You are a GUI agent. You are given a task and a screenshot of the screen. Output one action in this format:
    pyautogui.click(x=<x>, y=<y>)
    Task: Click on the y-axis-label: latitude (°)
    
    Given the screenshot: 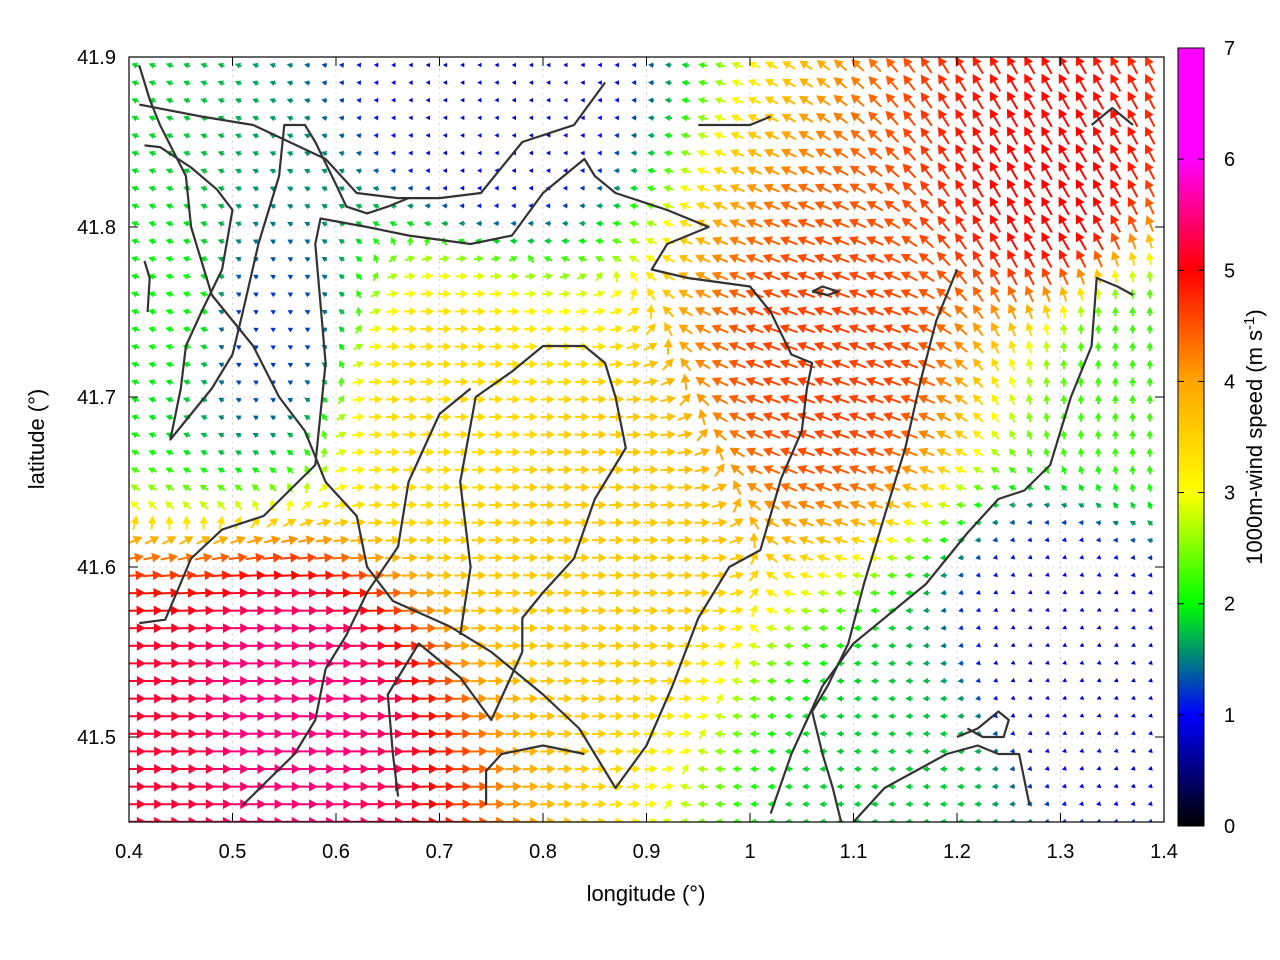 What is the action you would take?
    pyautogui.click(x=36, y=439)
    